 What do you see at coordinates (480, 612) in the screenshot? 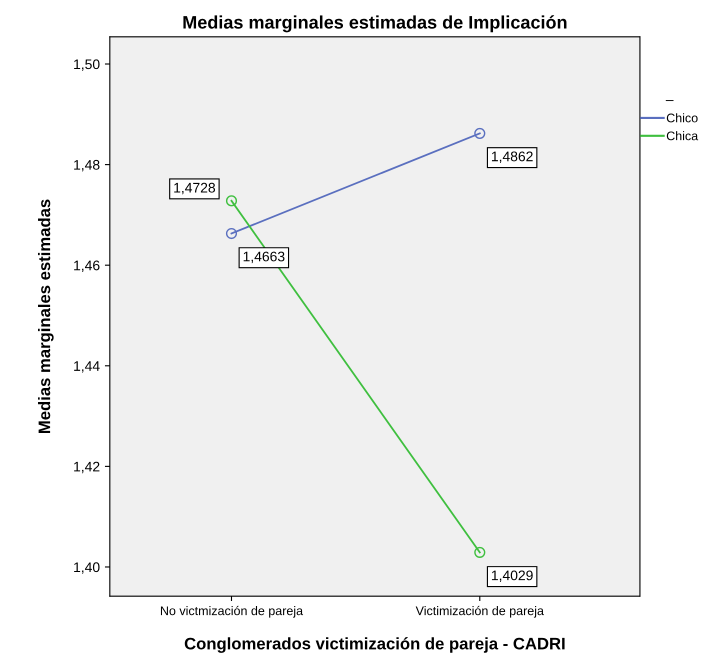
I see `x-tick-label: Victimización de pareja` at bounding box center [480, 612].